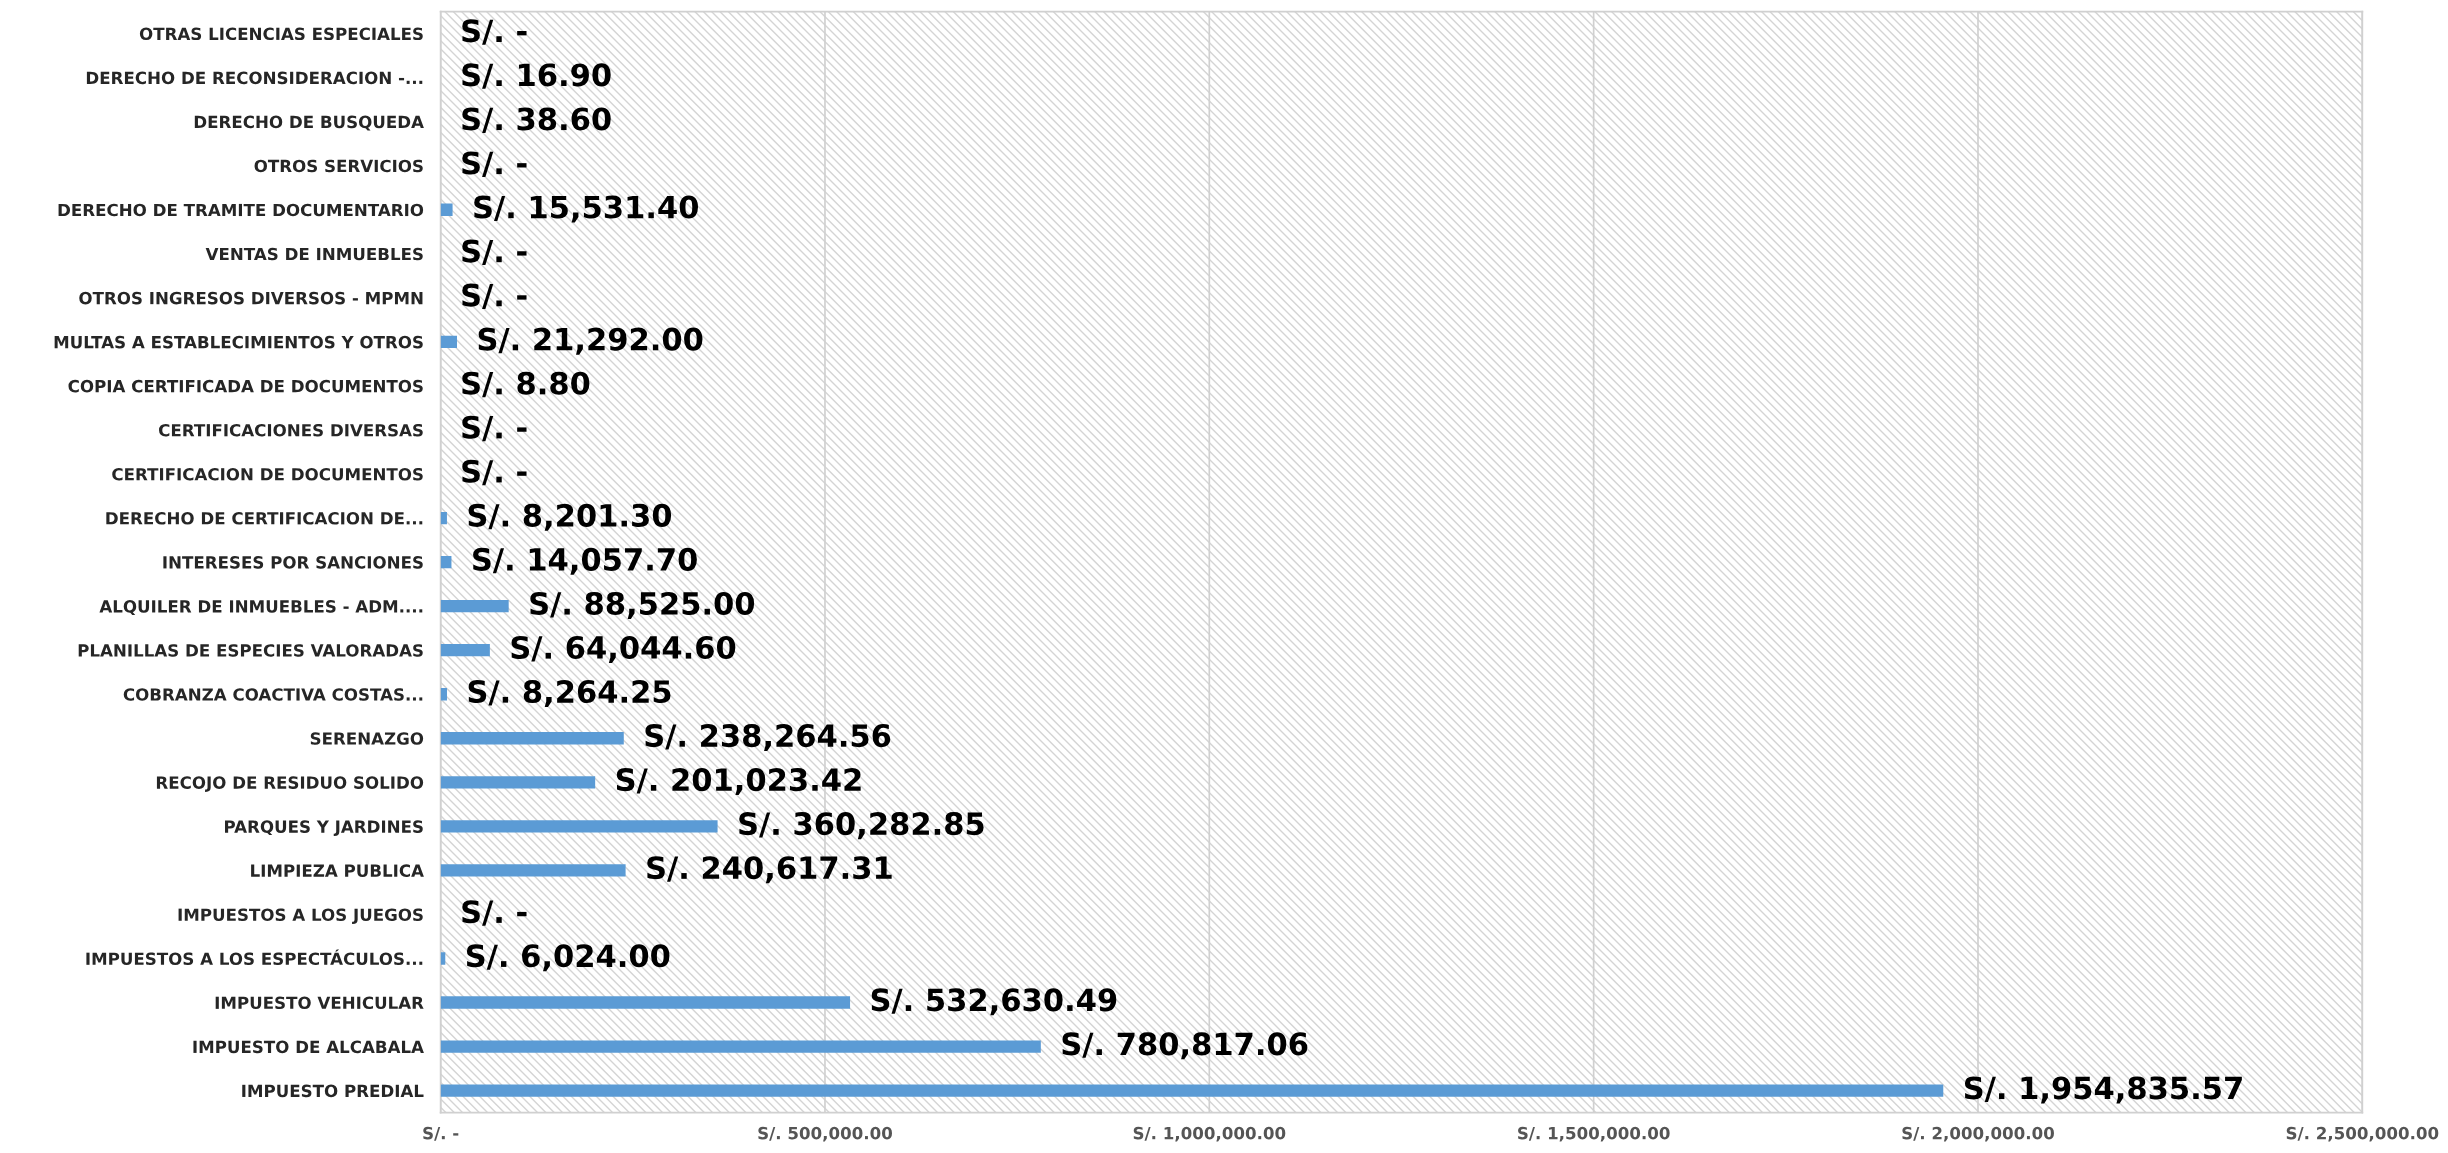 Image resolution: width=2448 pixels, height=1153 pixels. I want to click on y-tick-label: COPIA CERTIFICADA DE DOCUMENTOS, so click(245, 386).